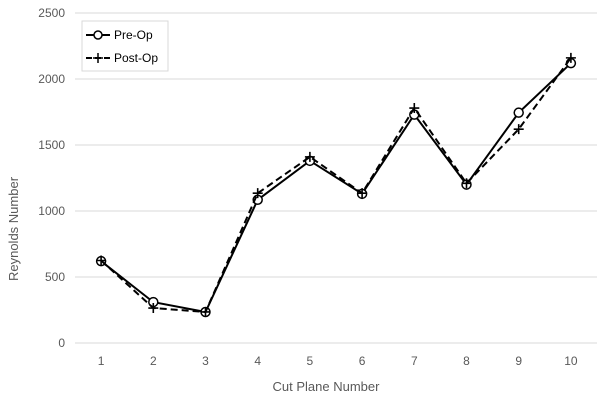 The height and width of the screenshot is (401, 598). Describe the element at coordinates (414, 361) in the screenshot. I see `x-tick-label: 7` at that location.